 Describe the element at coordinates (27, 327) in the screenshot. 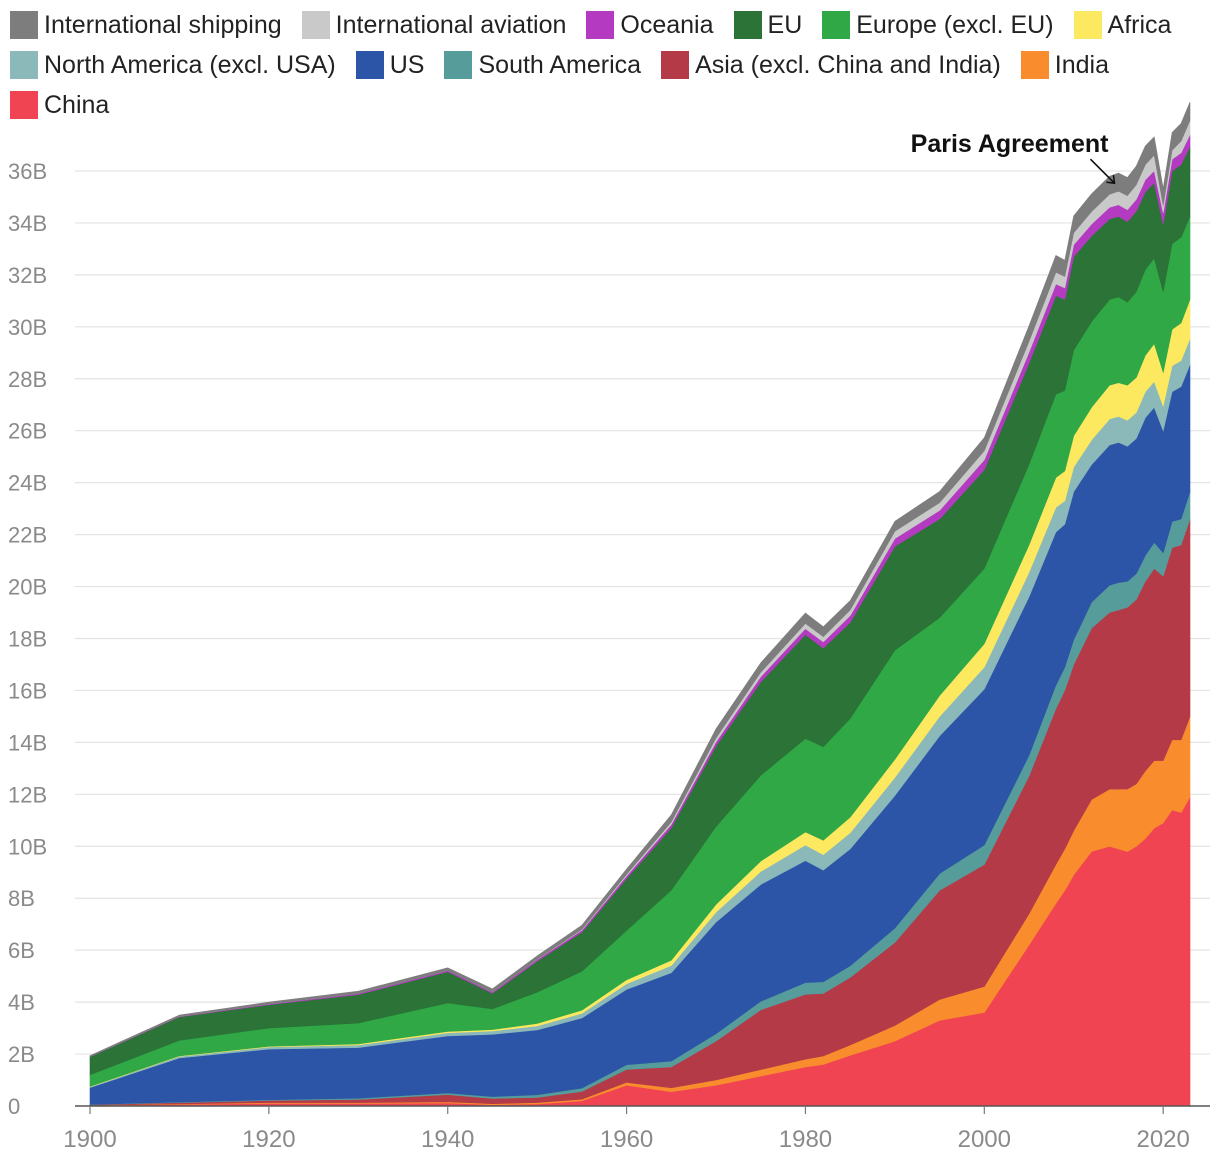

I see `y-tick-label: 30B` at that location.